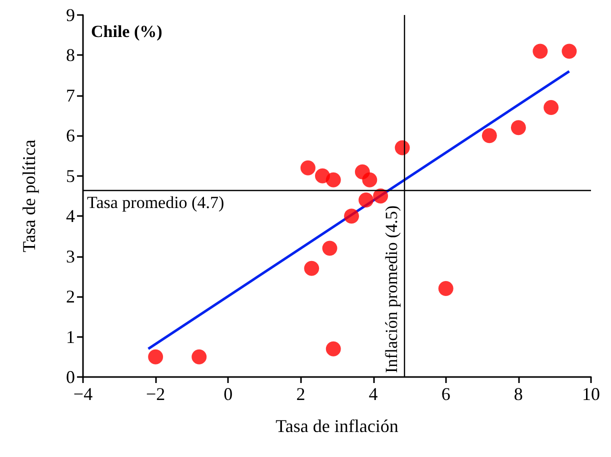 This screenshot has height=457, width=611. What do you see at coordinates (518, 394) in the screenshot?
I see `x-tick-label: 8` at bounding box center [518, 394].